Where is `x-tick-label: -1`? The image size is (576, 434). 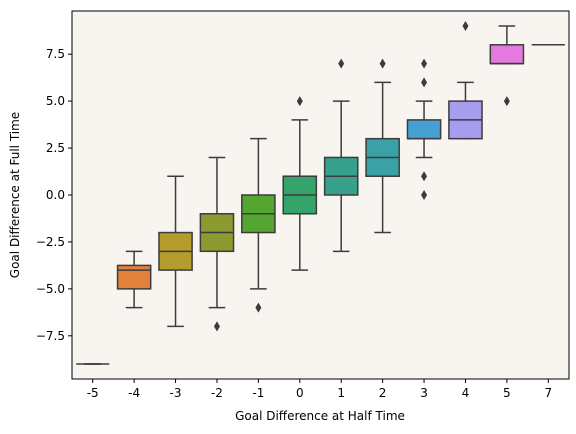 x-tick-label: -1 is located at coordinates (258, 393).